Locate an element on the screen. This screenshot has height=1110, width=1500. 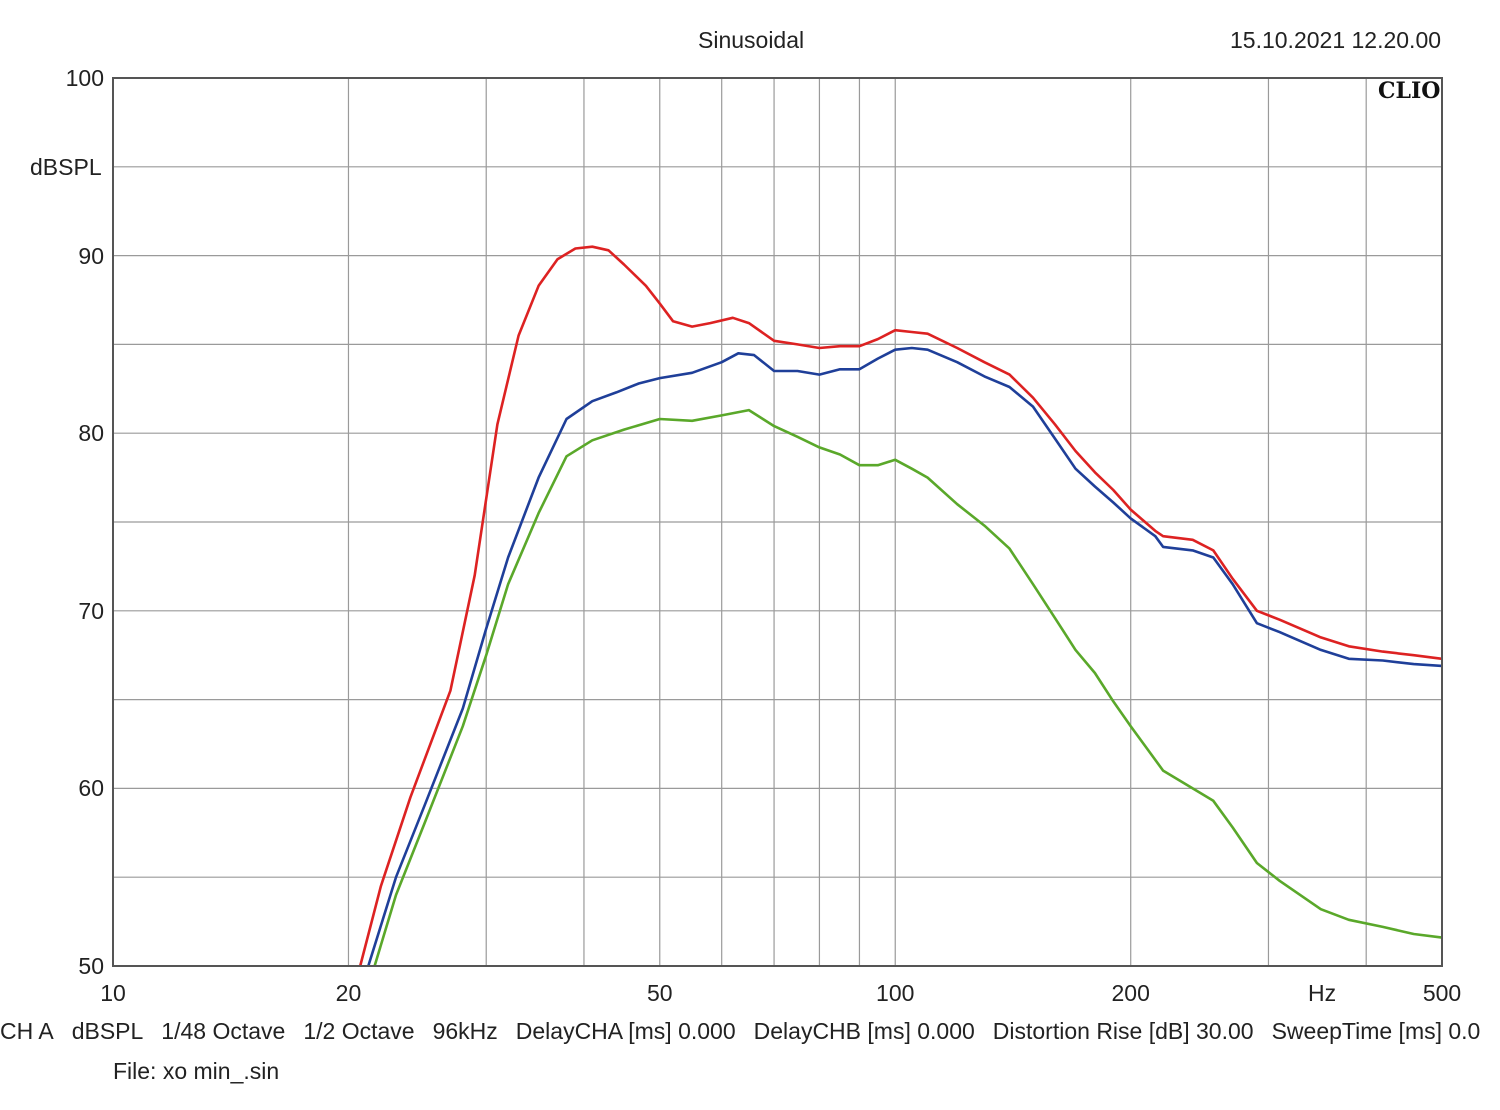
x-tick-label: 10 is located at coordinates (113, 993).